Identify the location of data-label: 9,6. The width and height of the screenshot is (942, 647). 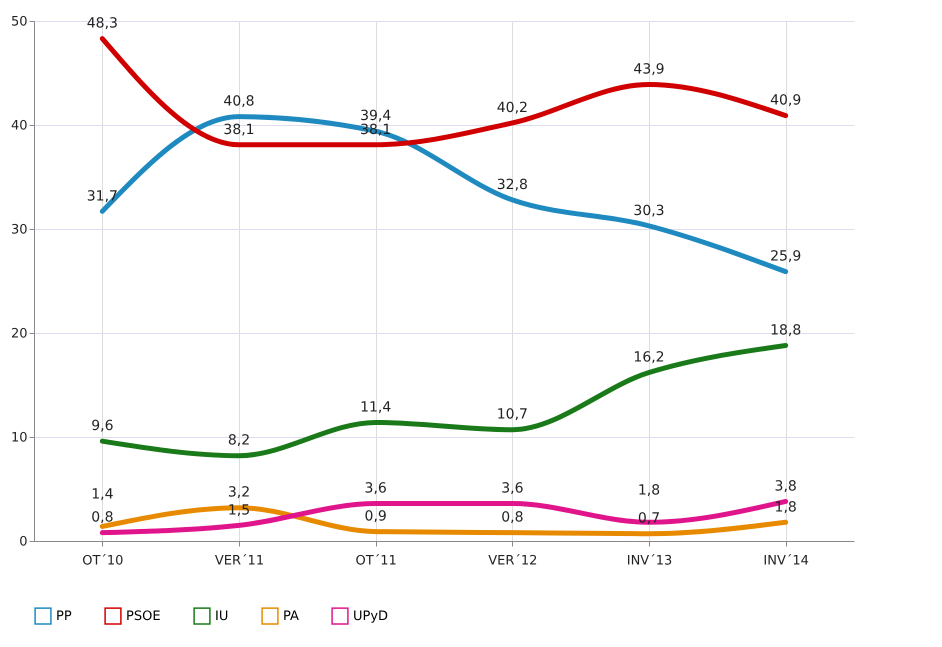
(102, 426).